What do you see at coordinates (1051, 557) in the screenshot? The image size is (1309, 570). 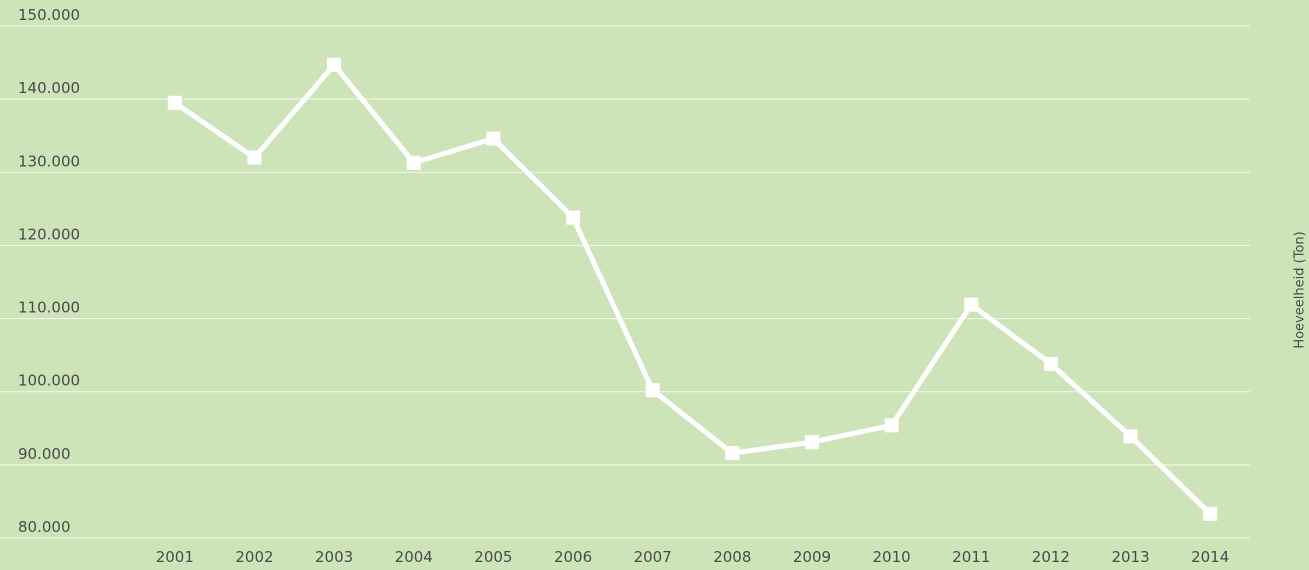 I see `x-tick-label: 2012` at bounding box center [1051, 557].